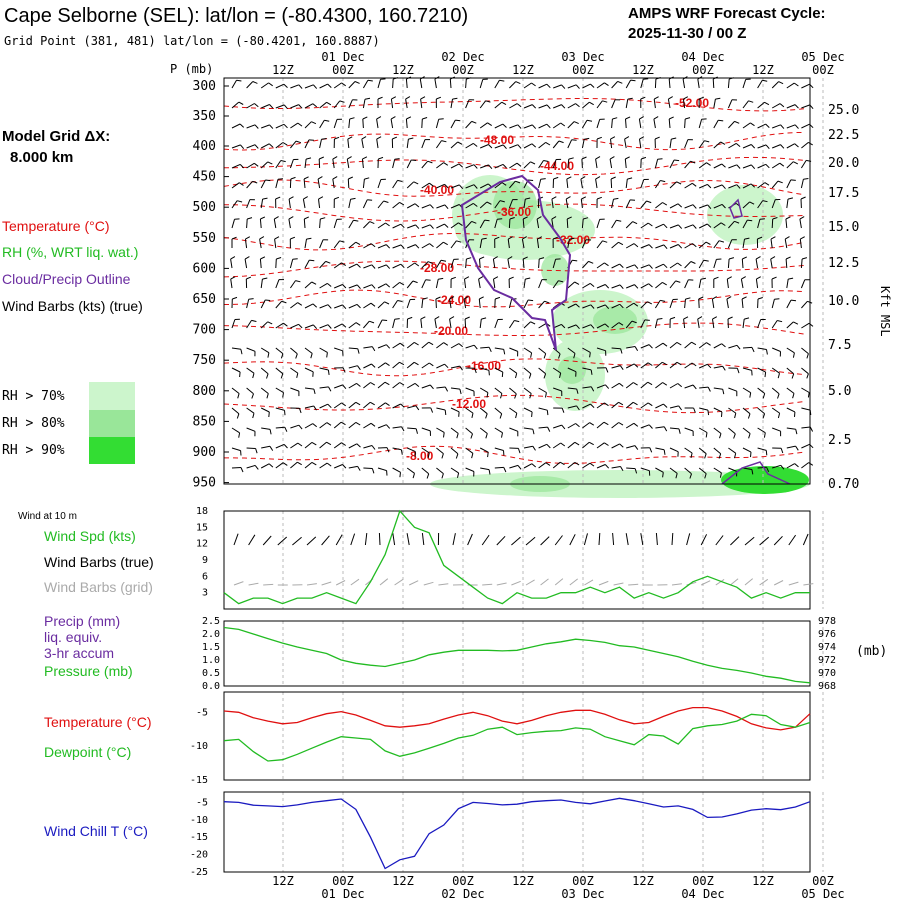 The width and height of the screenshot is (900, 900). I want to click on pressure-tick-label: 600, so click(204, 268).